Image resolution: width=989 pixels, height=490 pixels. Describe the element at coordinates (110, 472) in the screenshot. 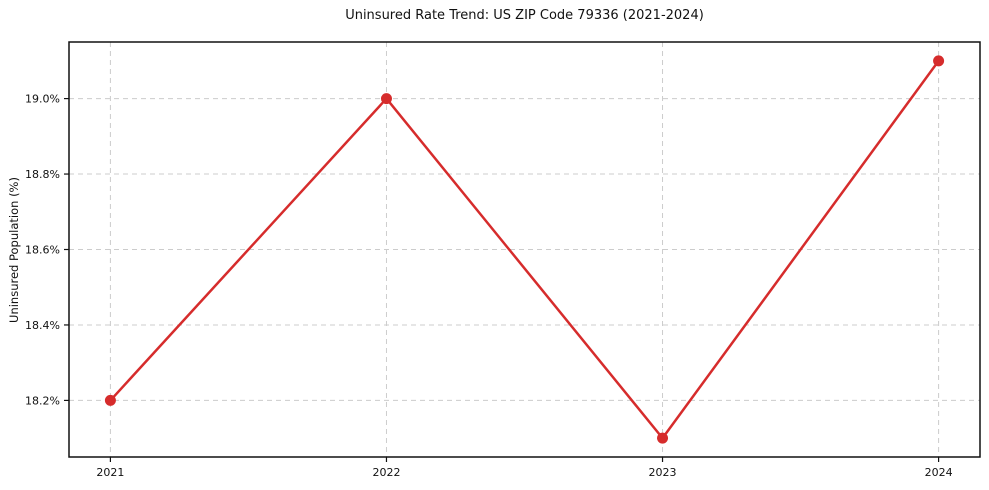

I see `x-tick-label: 2021` at that location.